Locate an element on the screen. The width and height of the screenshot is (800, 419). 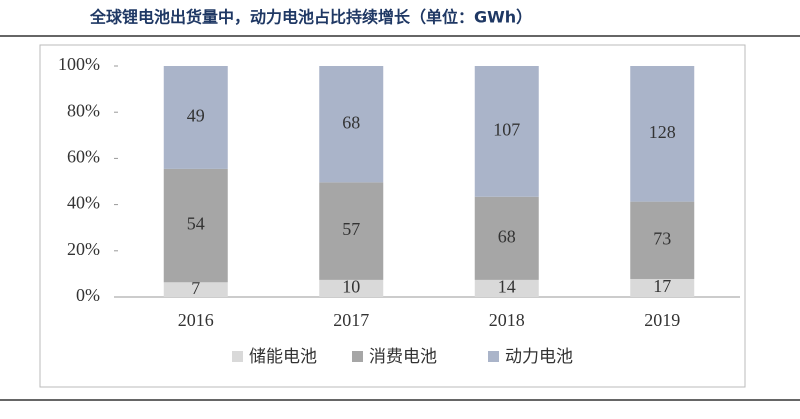
value-label: 57 is located at coordinates (351, 229).